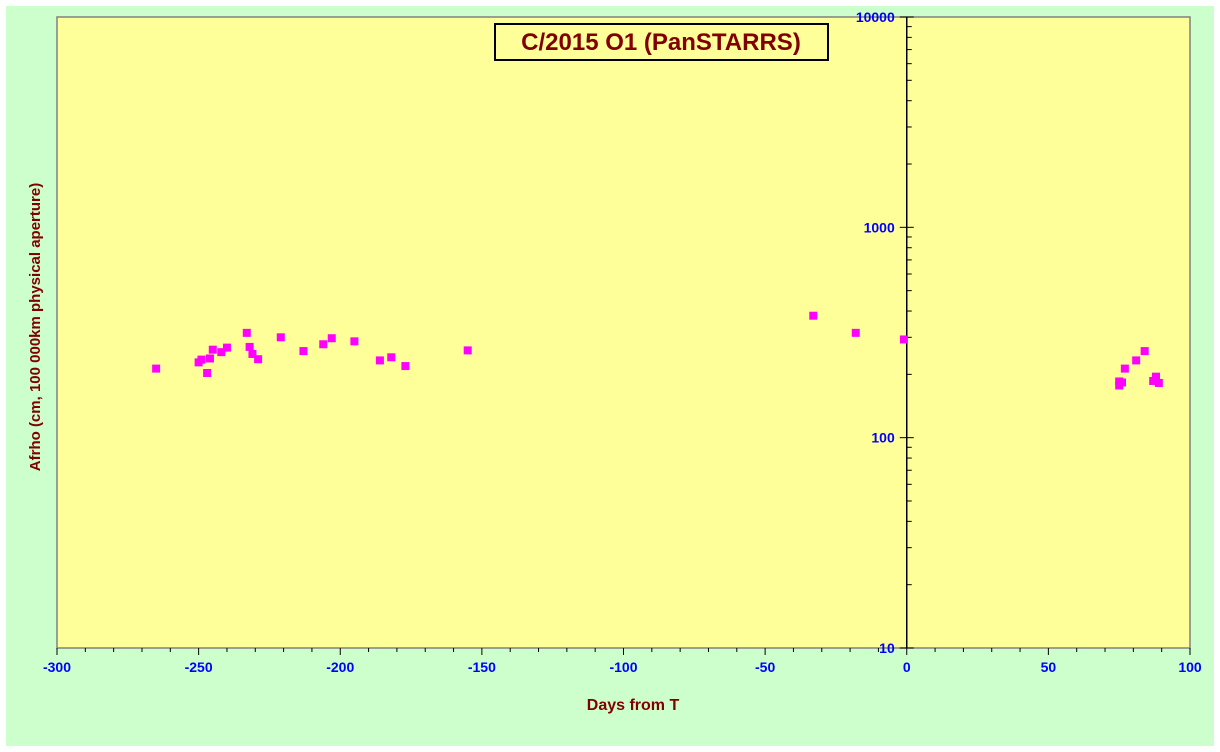 The image size is (1220, 752). What do you see at coordinates (875, 332) in the screenshot?
I see `y-tick-labels: 10 100 1000 10000` at bounding box center [875, 332].